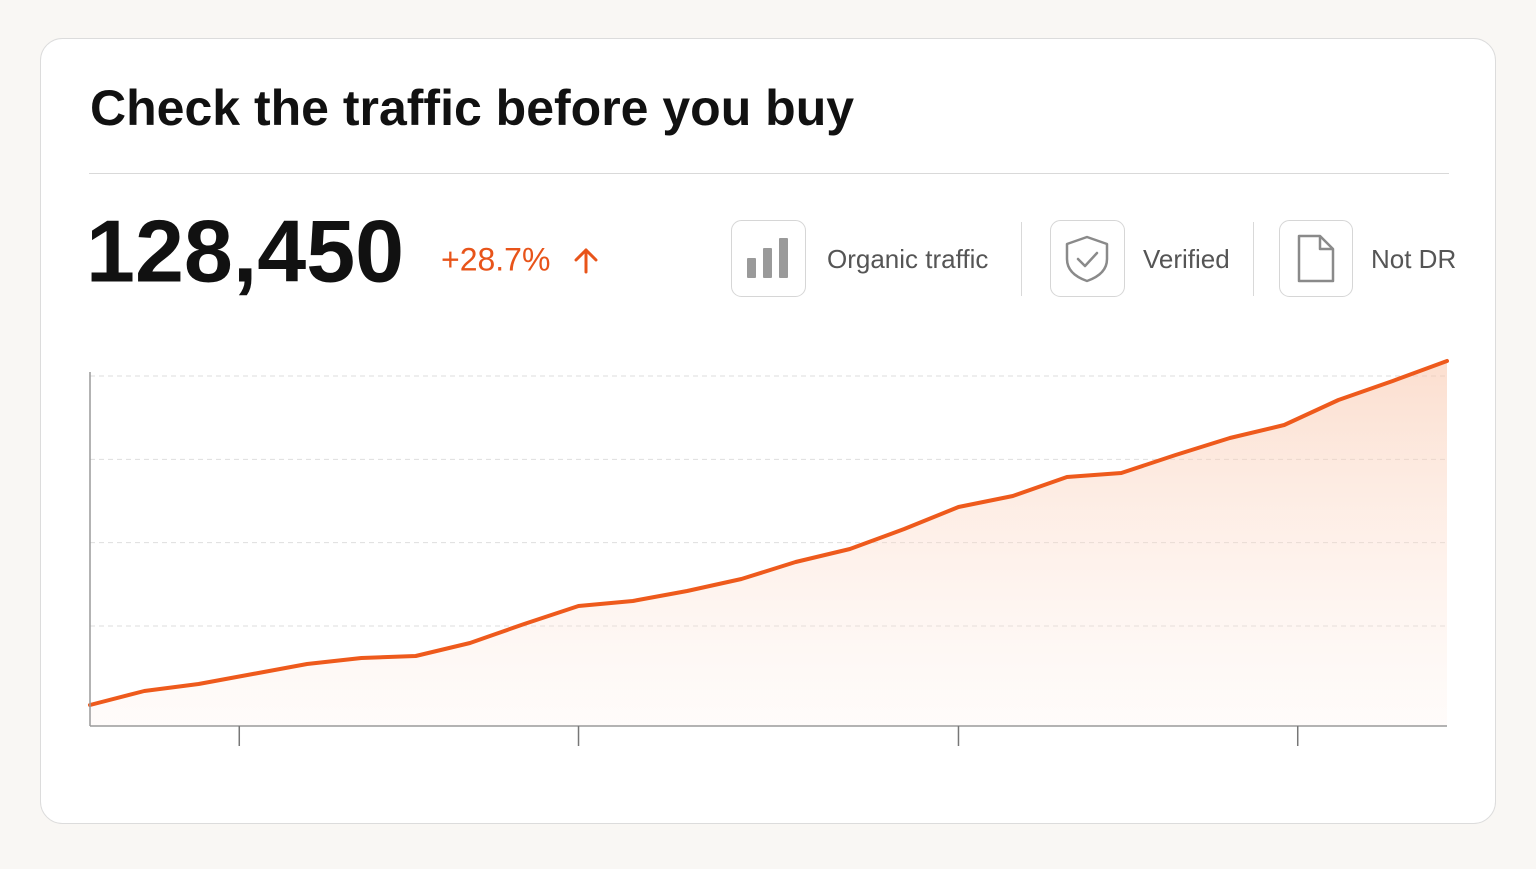 The height and width of the screenshot is (869, 1536). Describe the element at coordinates (495, 259) in the screenshot. I see `metric-change: +28.7%` at that location.